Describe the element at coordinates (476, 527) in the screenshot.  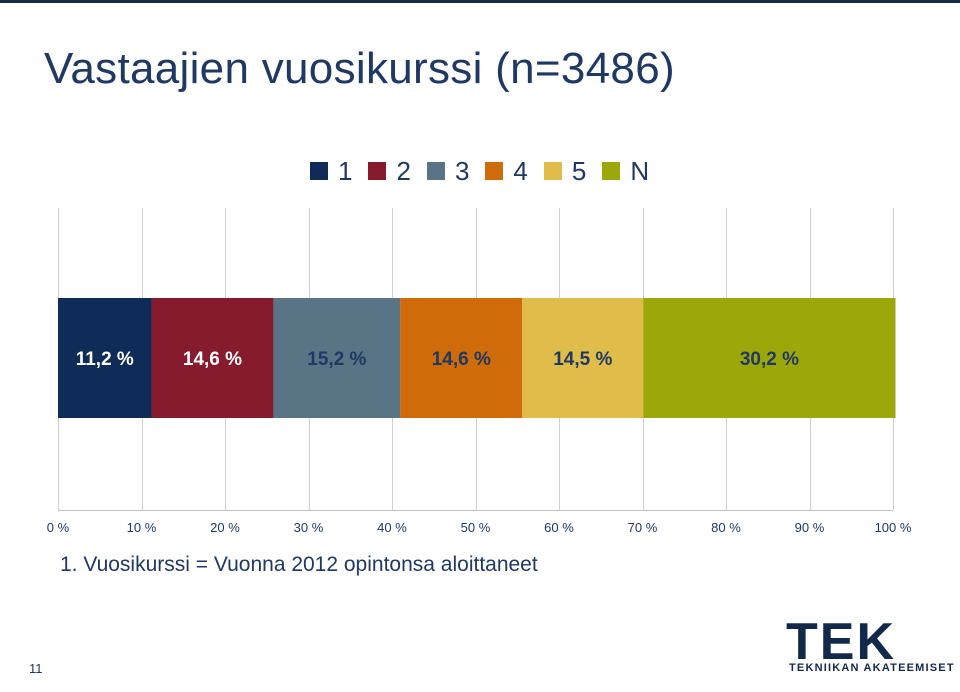
I see `x-tick-label: 50 %` at that location.